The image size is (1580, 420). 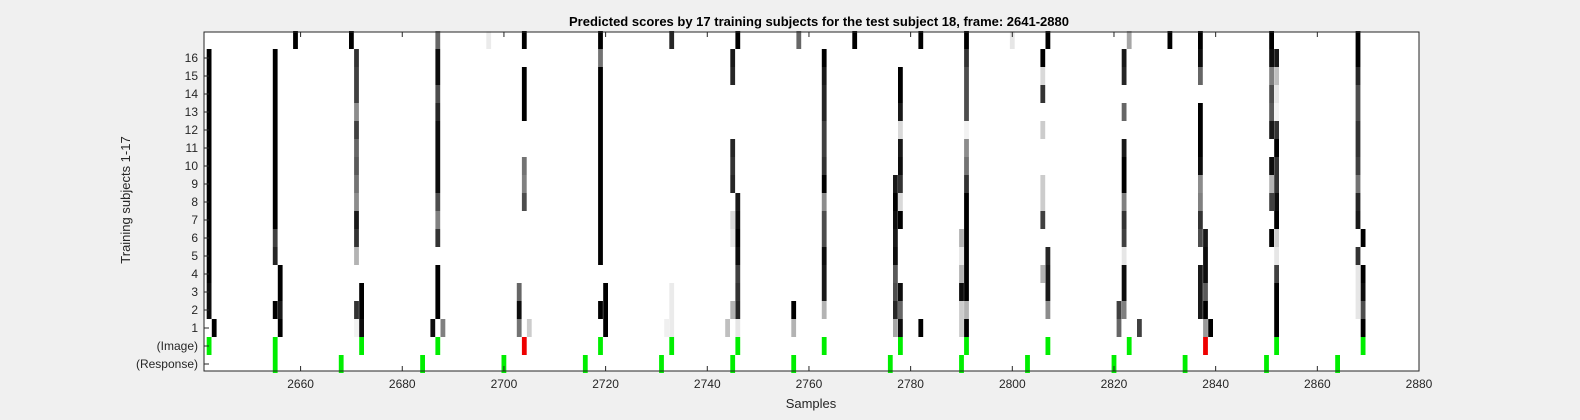 I want to click on y-tick-label: 9, so click(x=194, y=184).